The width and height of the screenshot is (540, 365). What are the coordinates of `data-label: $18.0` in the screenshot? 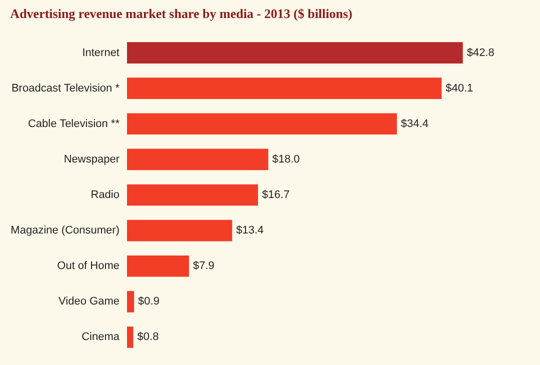 It's located at (286, 159).